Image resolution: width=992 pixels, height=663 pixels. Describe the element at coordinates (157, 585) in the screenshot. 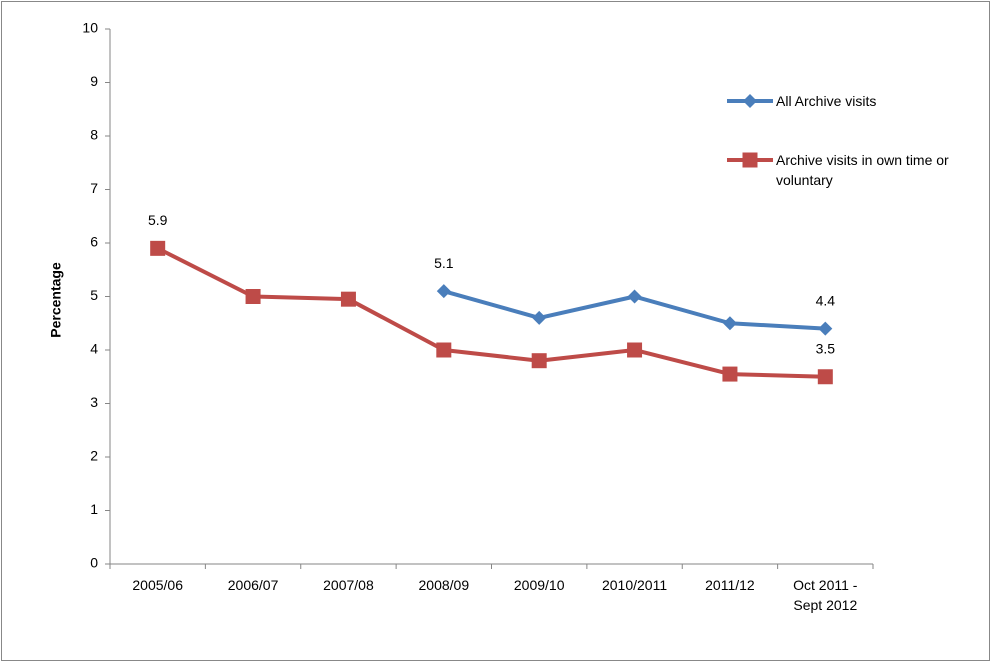

I see `x-tick-label: 2005/06` at that location.